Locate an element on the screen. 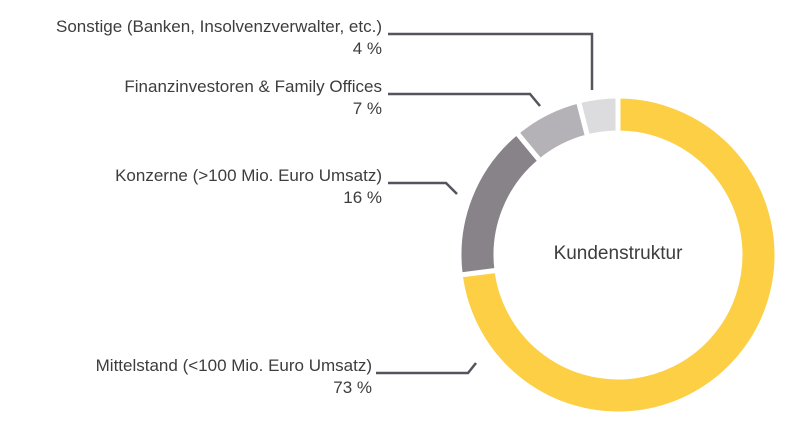  label-finanzinvestoren-value: 7 % is located at coordinates (367, 108).